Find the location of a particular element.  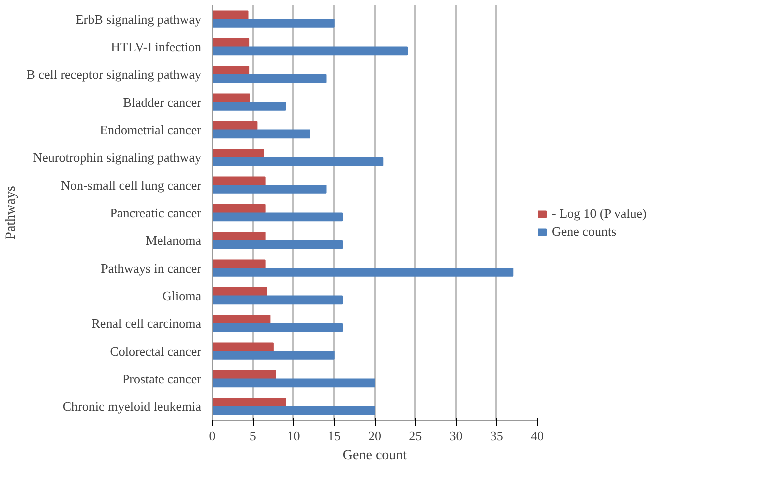

y-tick-label: Pancreatic cancer is located at coordinates (156, 213).